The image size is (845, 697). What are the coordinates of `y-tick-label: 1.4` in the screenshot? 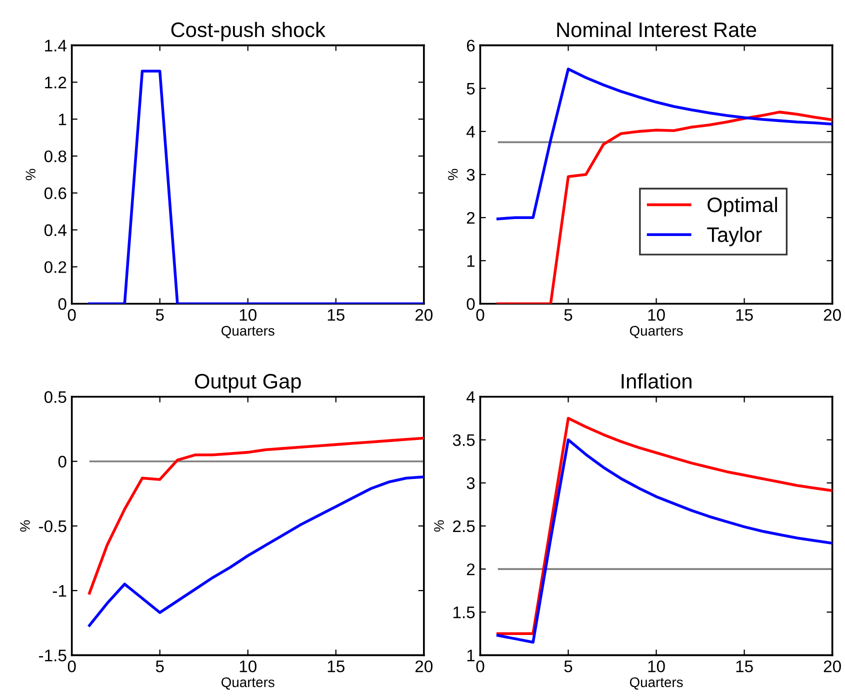 It's located at (55, 46).